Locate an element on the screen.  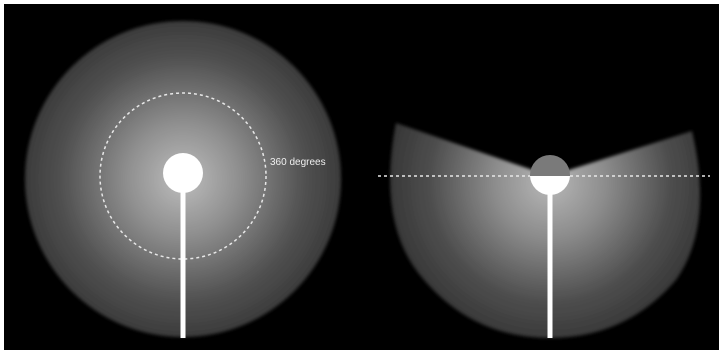
bulb-lower-half-lit is located at coordinates (550, 185).